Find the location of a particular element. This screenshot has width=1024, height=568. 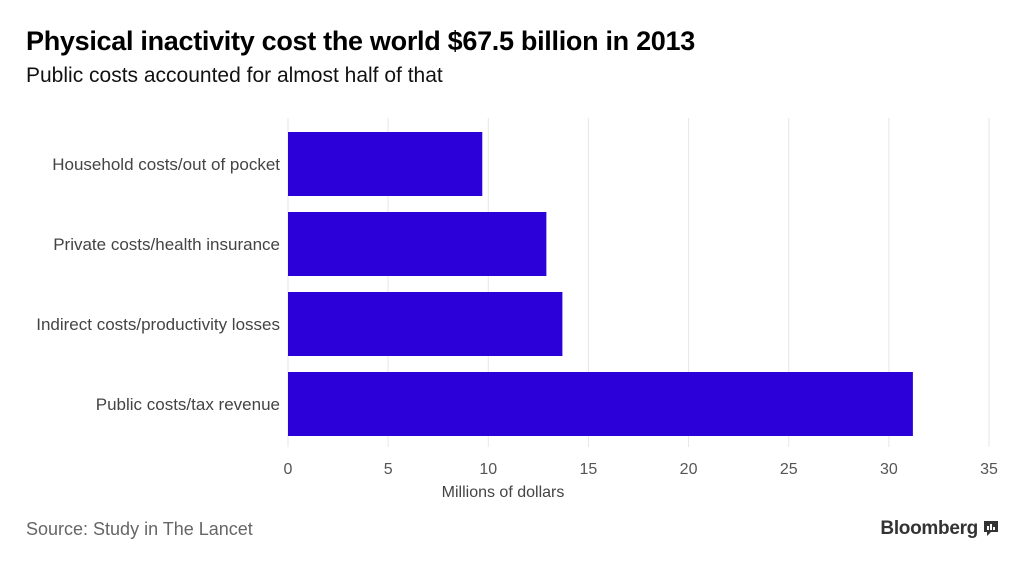

brand-name: Bloomberg is located at coordinates (929, 528).